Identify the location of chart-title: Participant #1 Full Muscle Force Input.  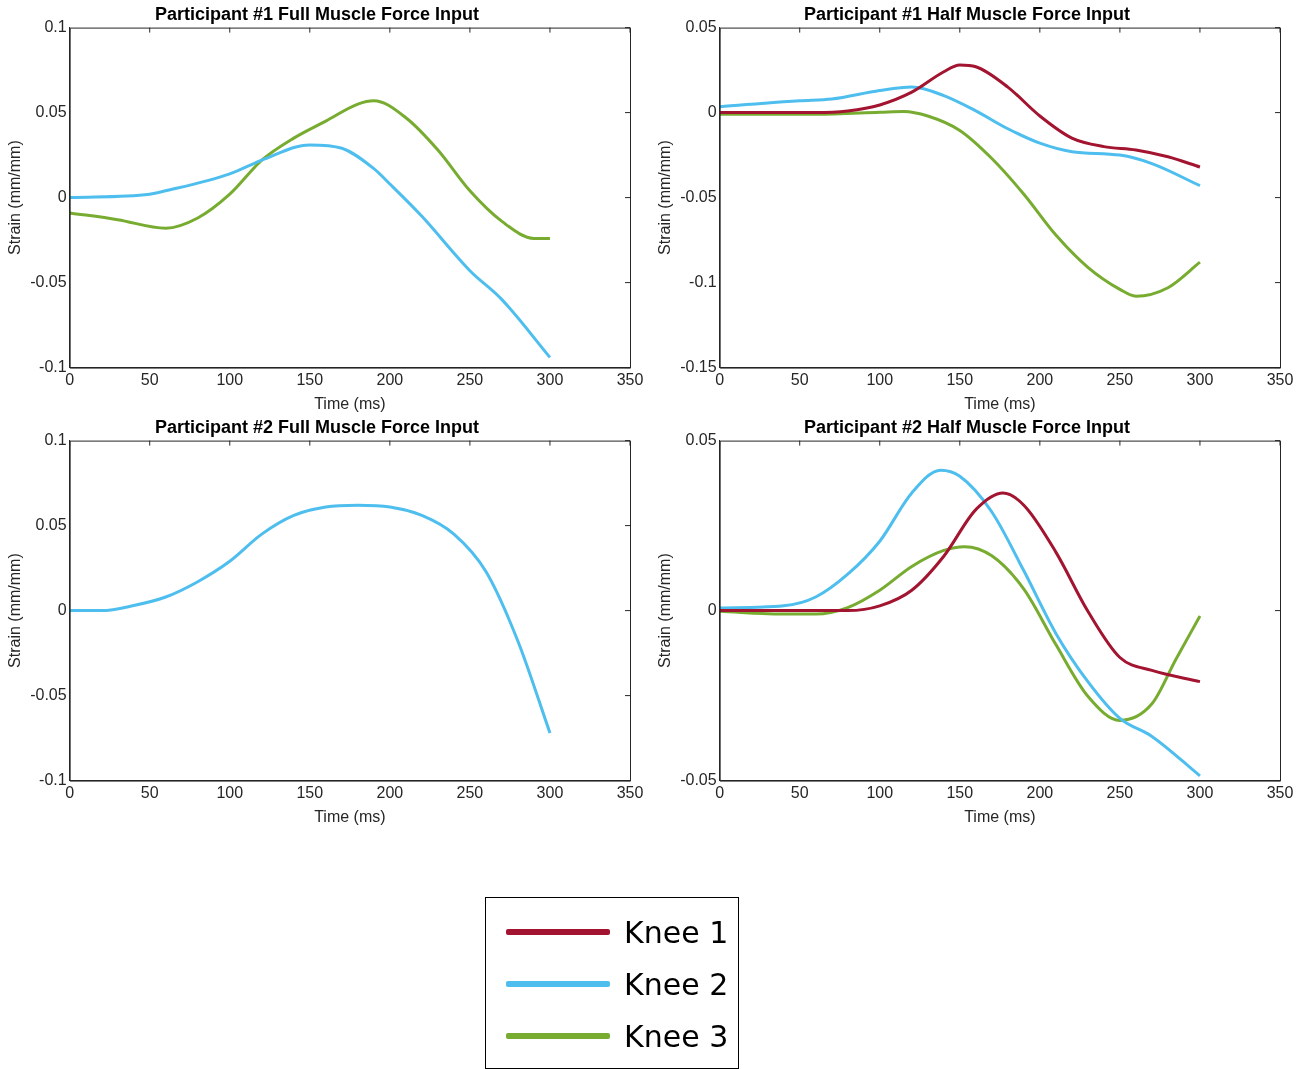
(317, 13).